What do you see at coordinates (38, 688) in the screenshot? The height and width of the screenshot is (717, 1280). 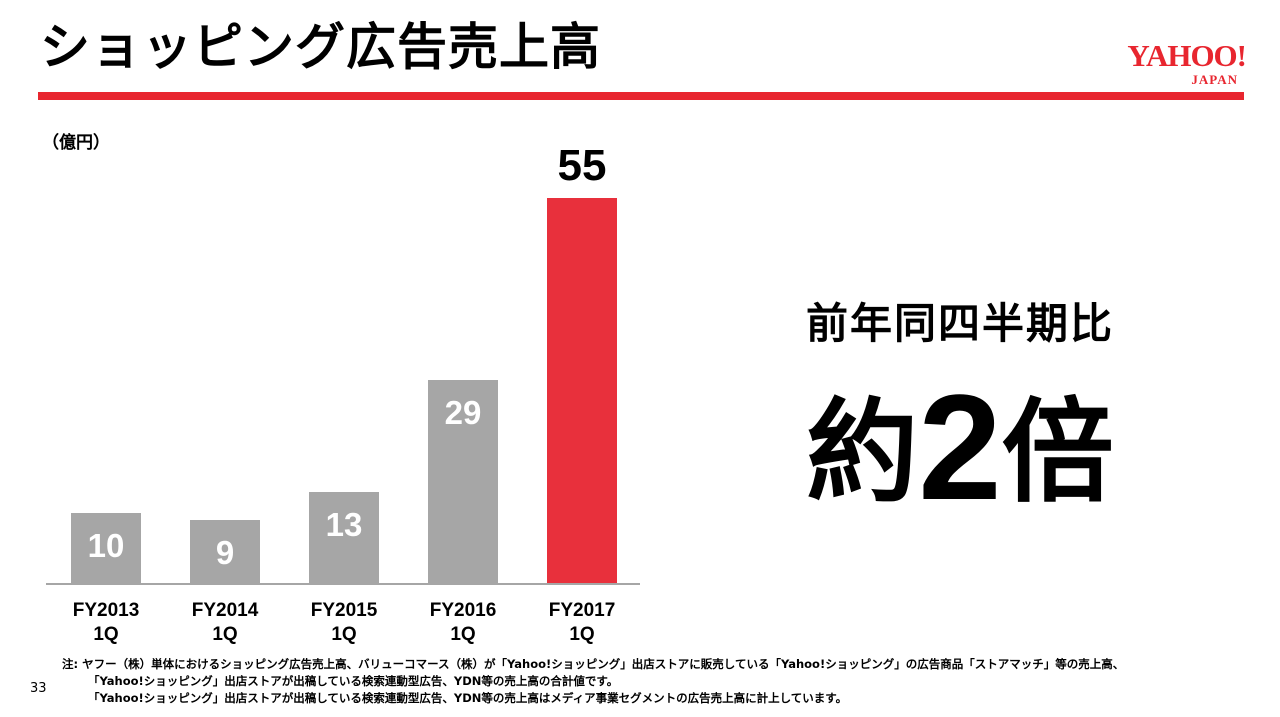 I see `page-number: 33` at bounding box center [38, 688].